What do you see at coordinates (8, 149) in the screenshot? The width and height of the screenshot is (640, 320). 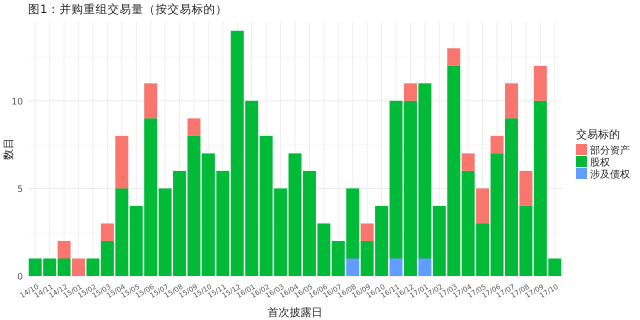 I see `y-axis-title: 数目` at bounding box center [8, 149].